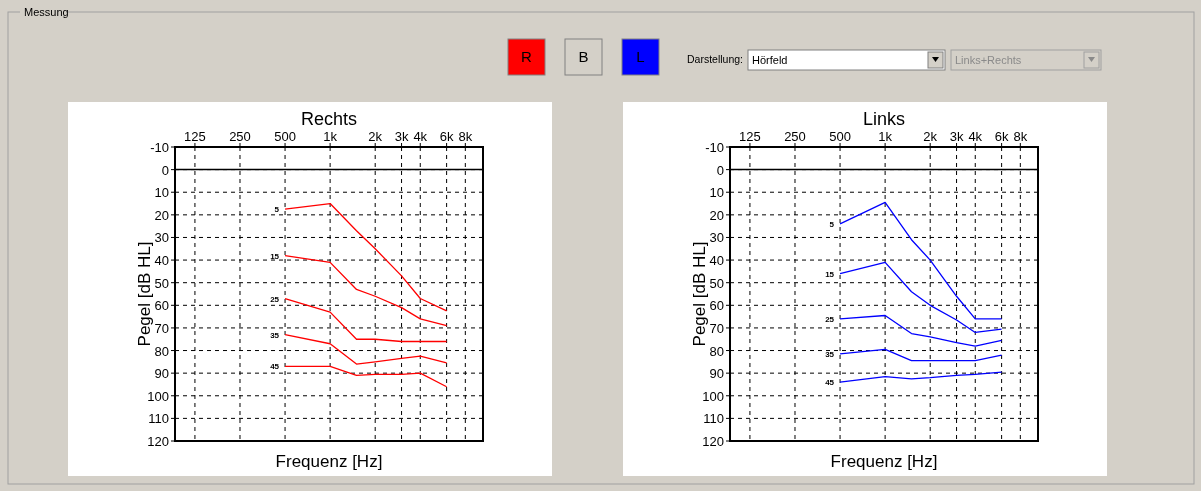  What do you see at coordinates (46, 12) in the screenshot?
I see `text: Messung` at bounding box center [46, 12].